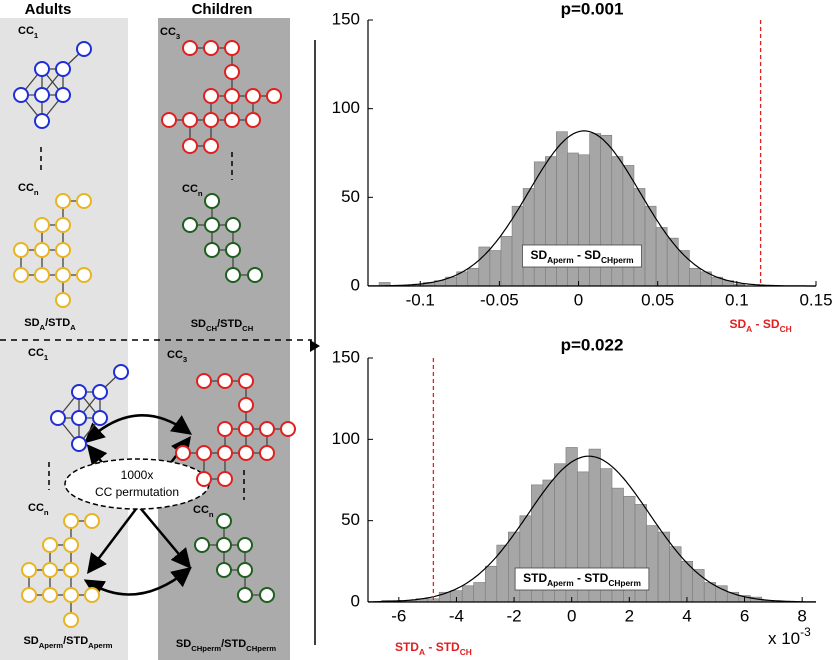  Describe the element at coordinates (222, 9) in the screenshot. I see `column-header: Children` at that location.